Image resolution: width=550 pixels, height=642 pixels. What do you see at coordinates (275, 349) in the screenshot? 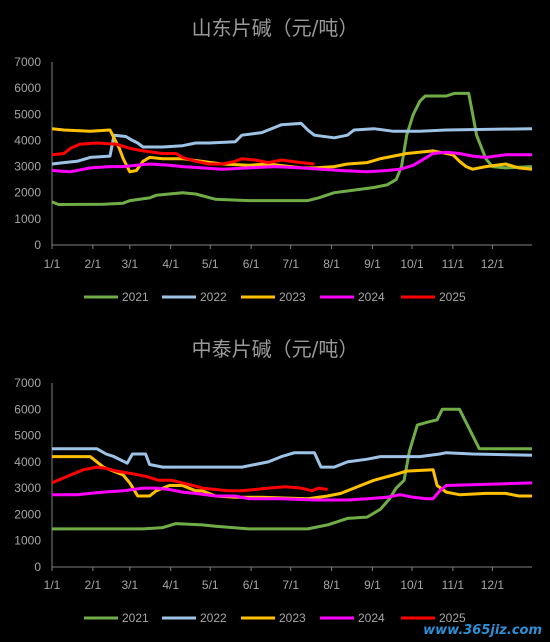
I see `chart-title: 中泰片碱（元/吨）` at bounding box center [275, 349].